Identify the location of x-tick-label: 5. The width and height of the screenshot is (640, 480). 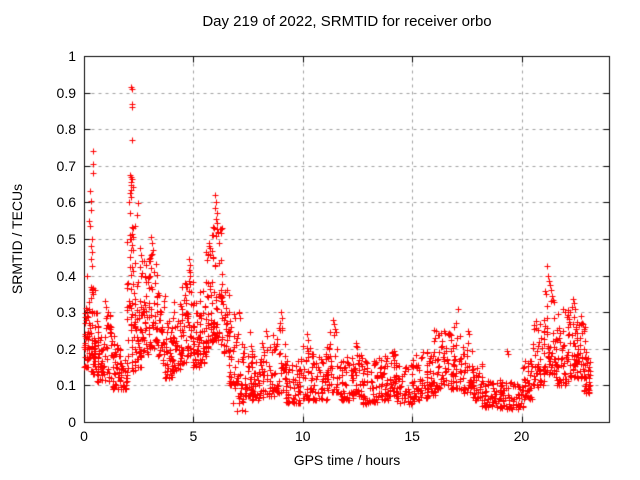
(193, 436).